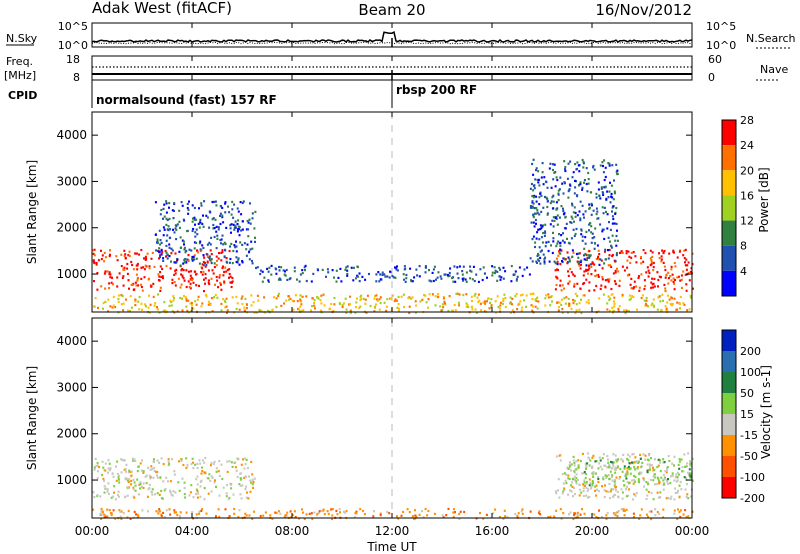 Image resolution: width=800 pixels, height=554 pixels. What do you see at coordinates (729, 445) in the screenshot?
I see `velocity-colorbar-swatch` at bounding box center [729, 445].